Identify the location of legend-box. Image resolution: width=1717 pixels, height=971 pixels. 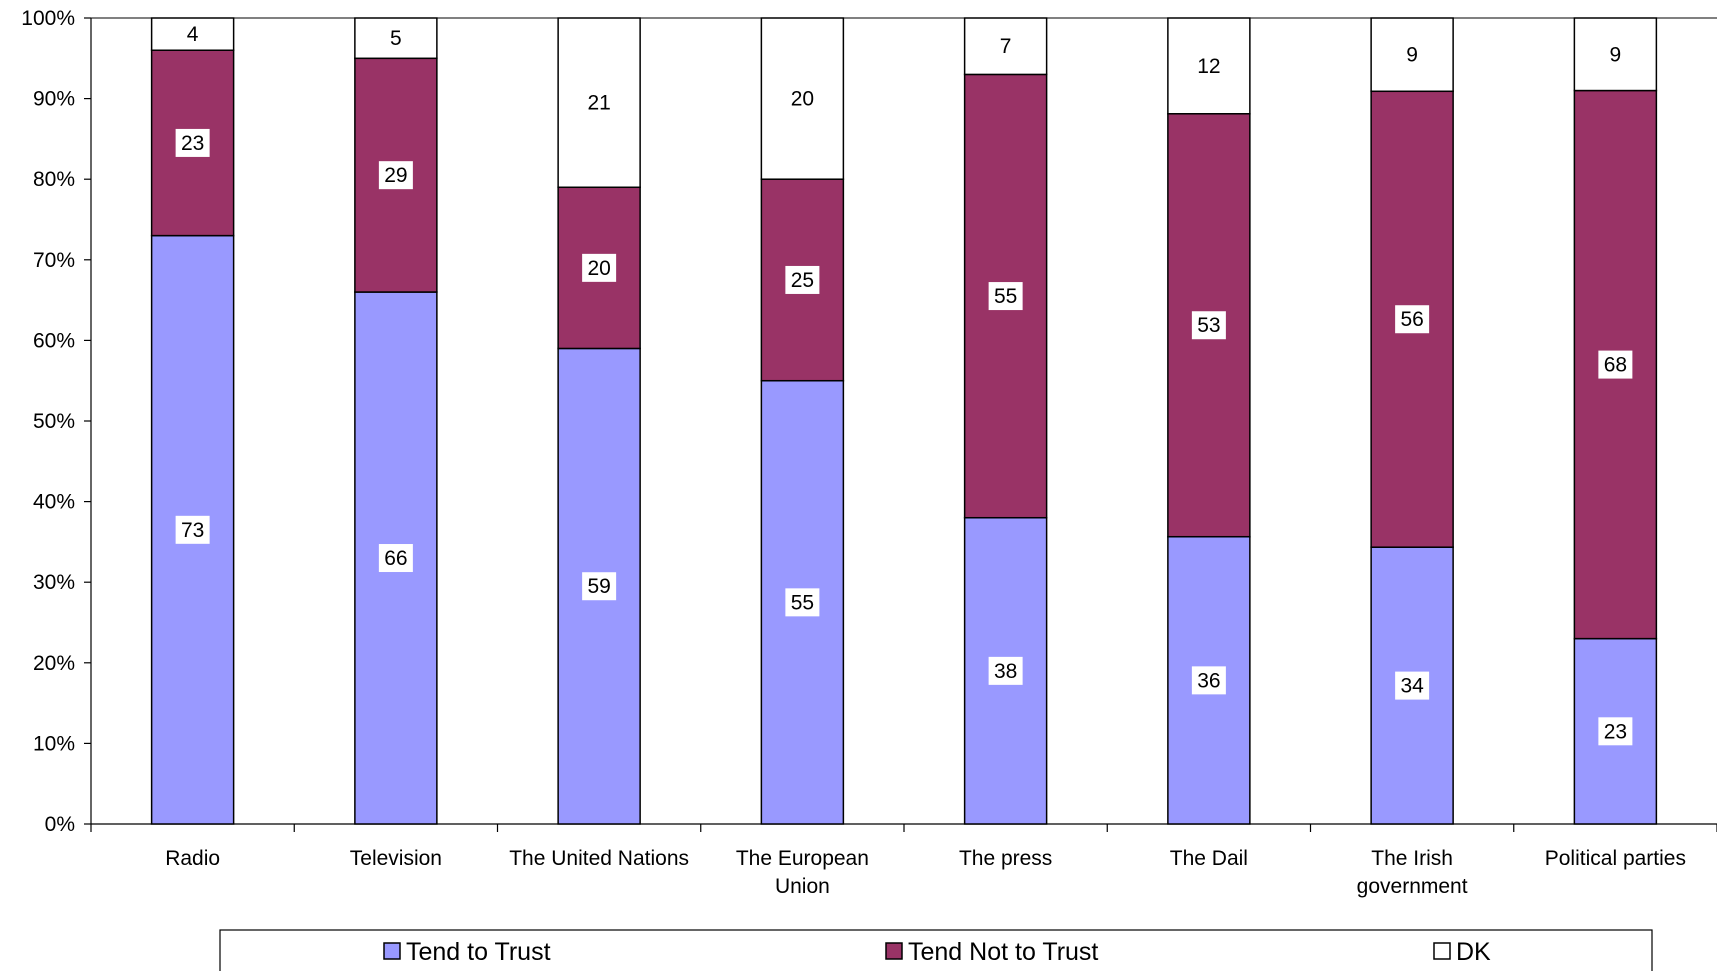
(936, 950).